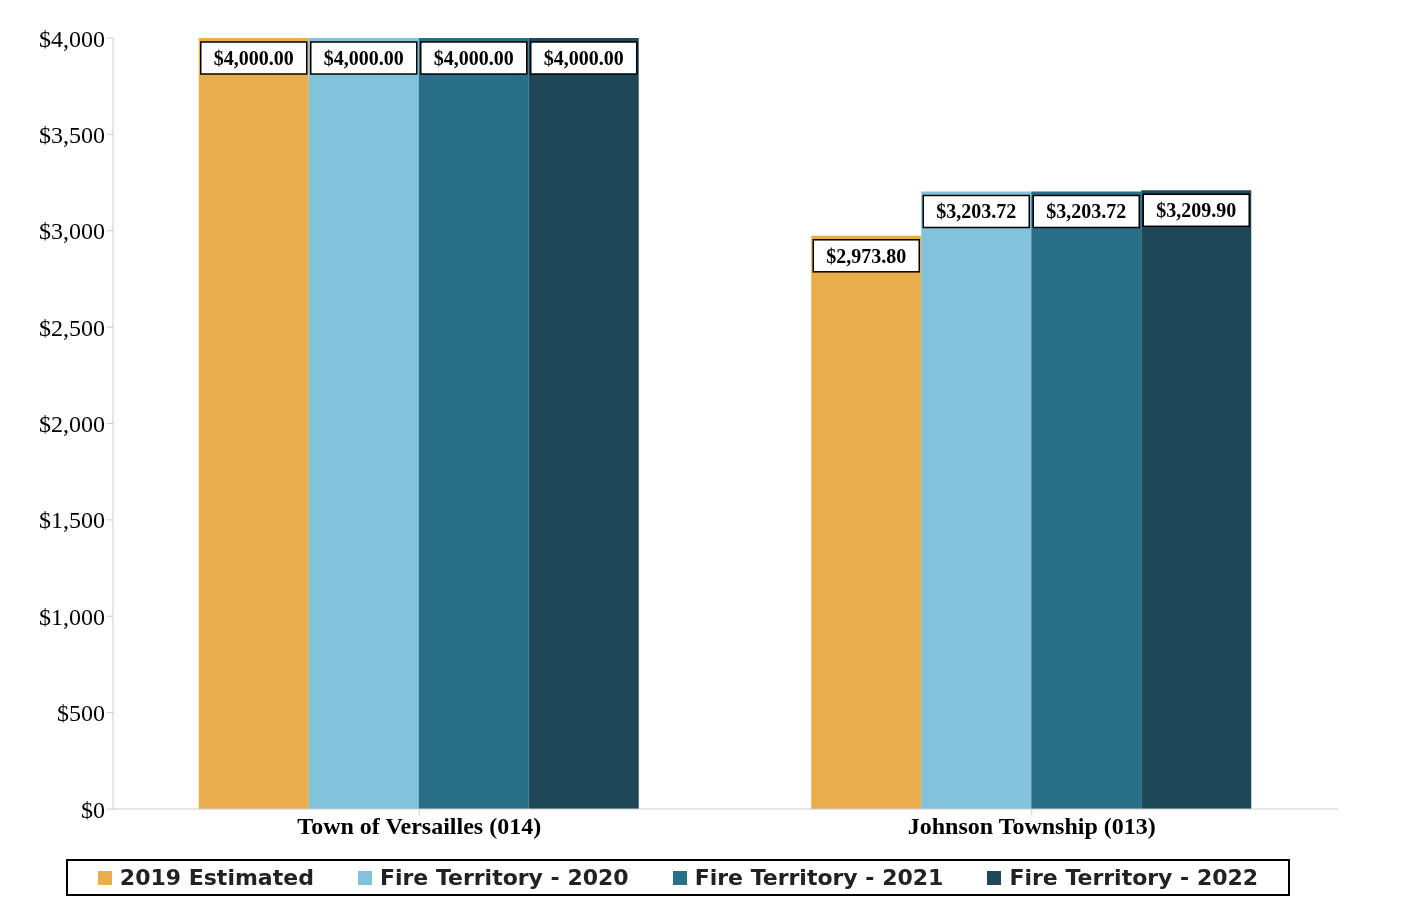 The width and height of the screenshot is (1426, 914). What do you see at coordinates (72, 616) in the screenshot?
I see `y-tick-label: $1,000` at bounding box center [72, 616].